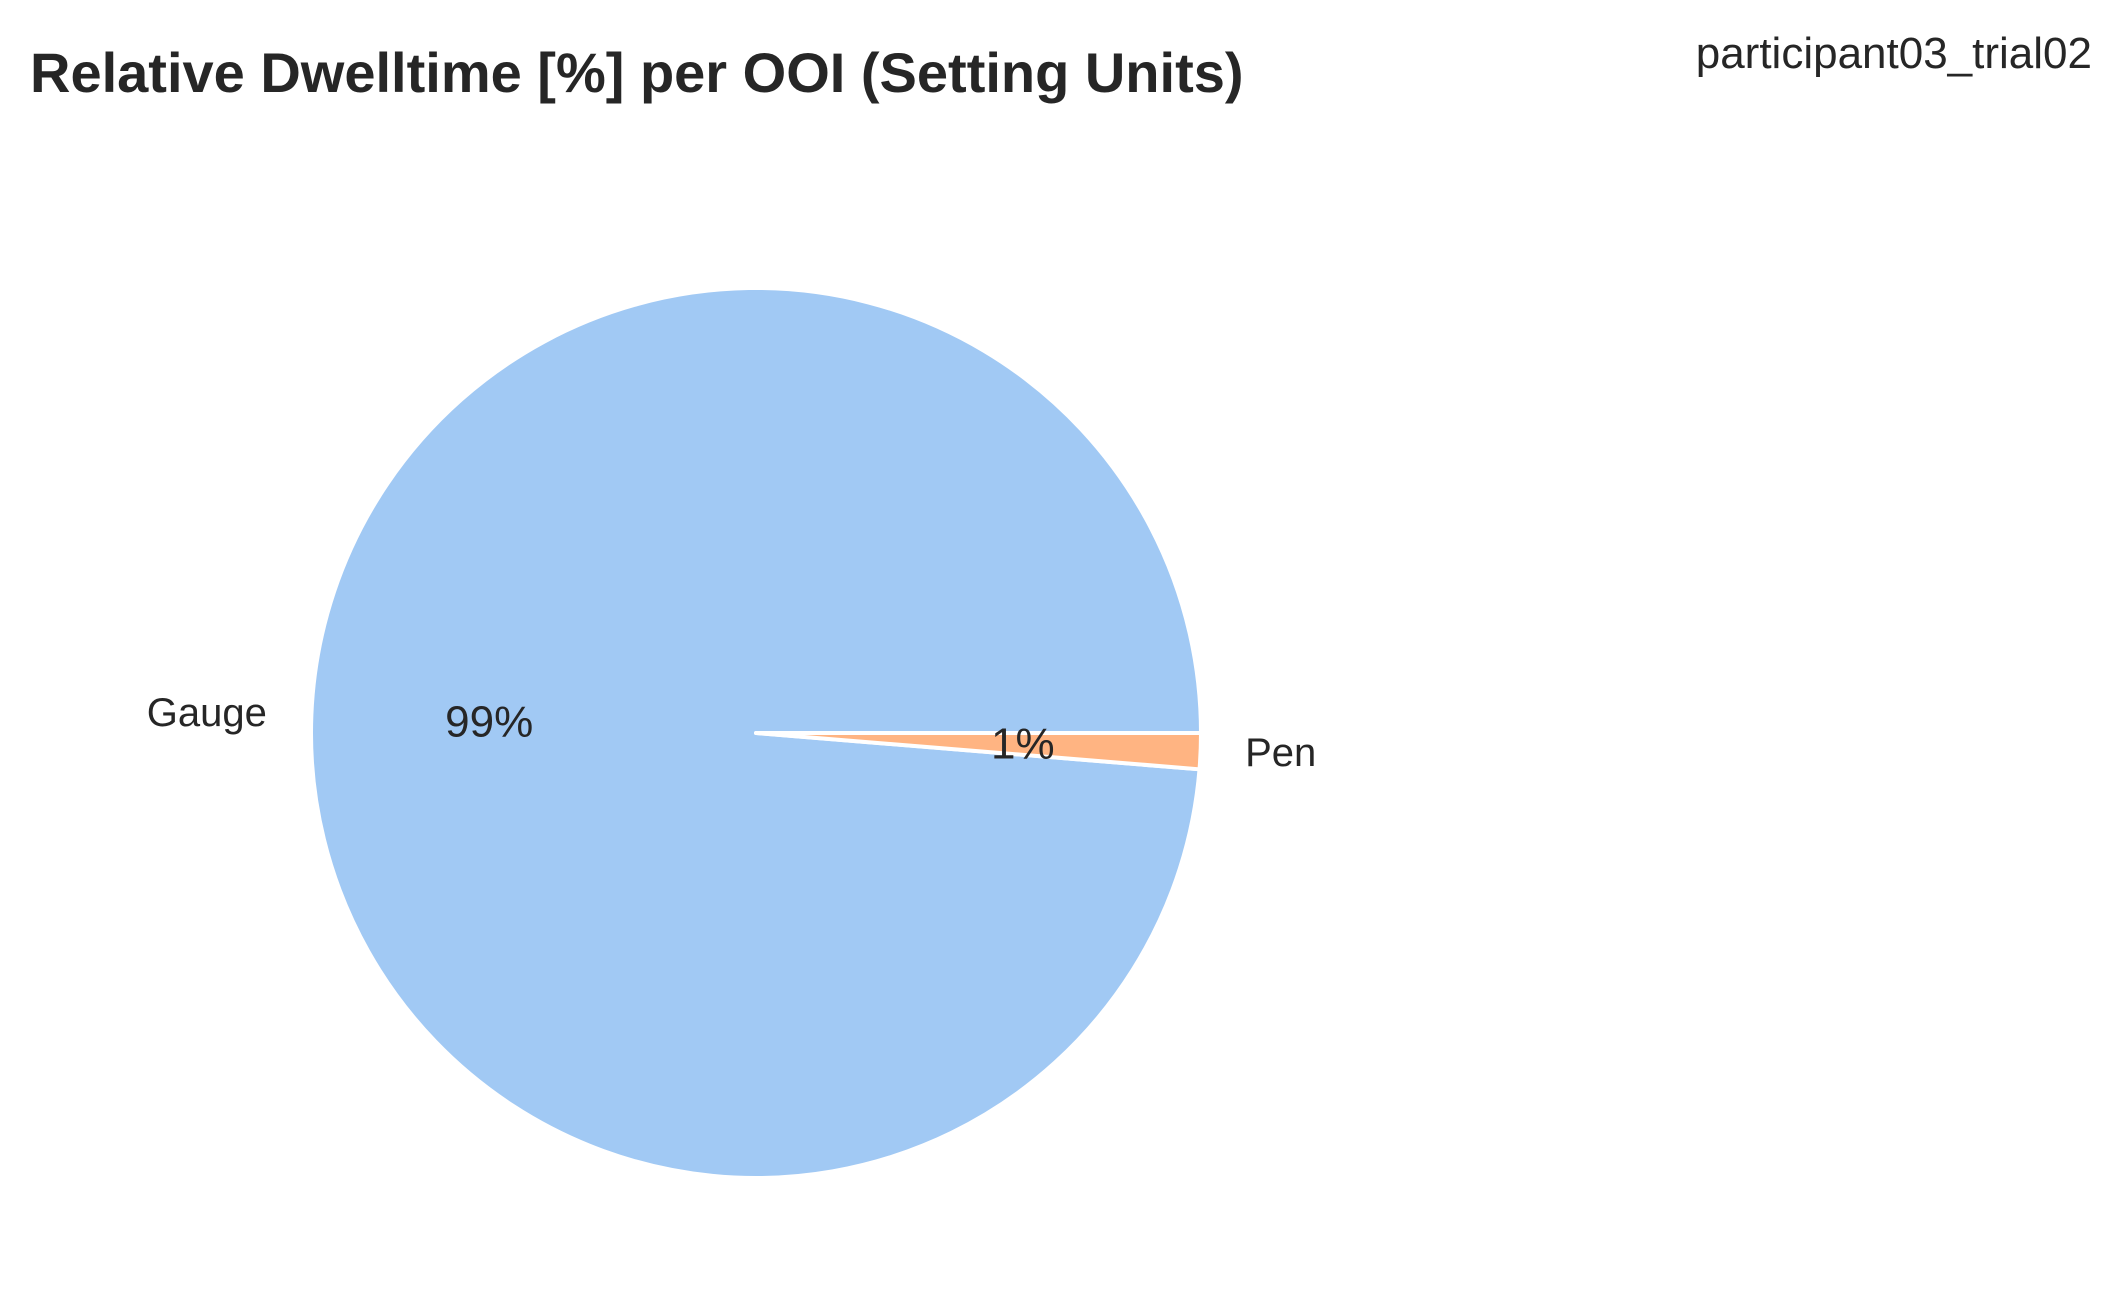 This screenshot has width=2119, height=1315. I want to click on chart-subtitle: participant03_trial02, so click(1894, 53).